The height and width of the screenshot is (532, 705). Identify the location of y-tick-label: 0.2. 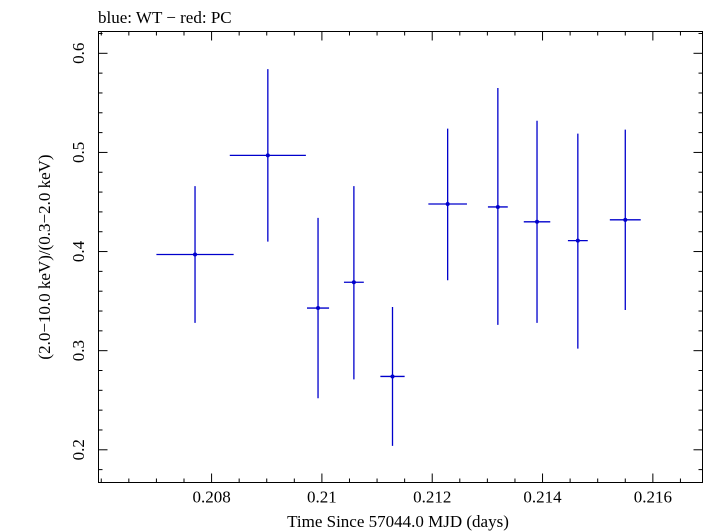
(78, 449).